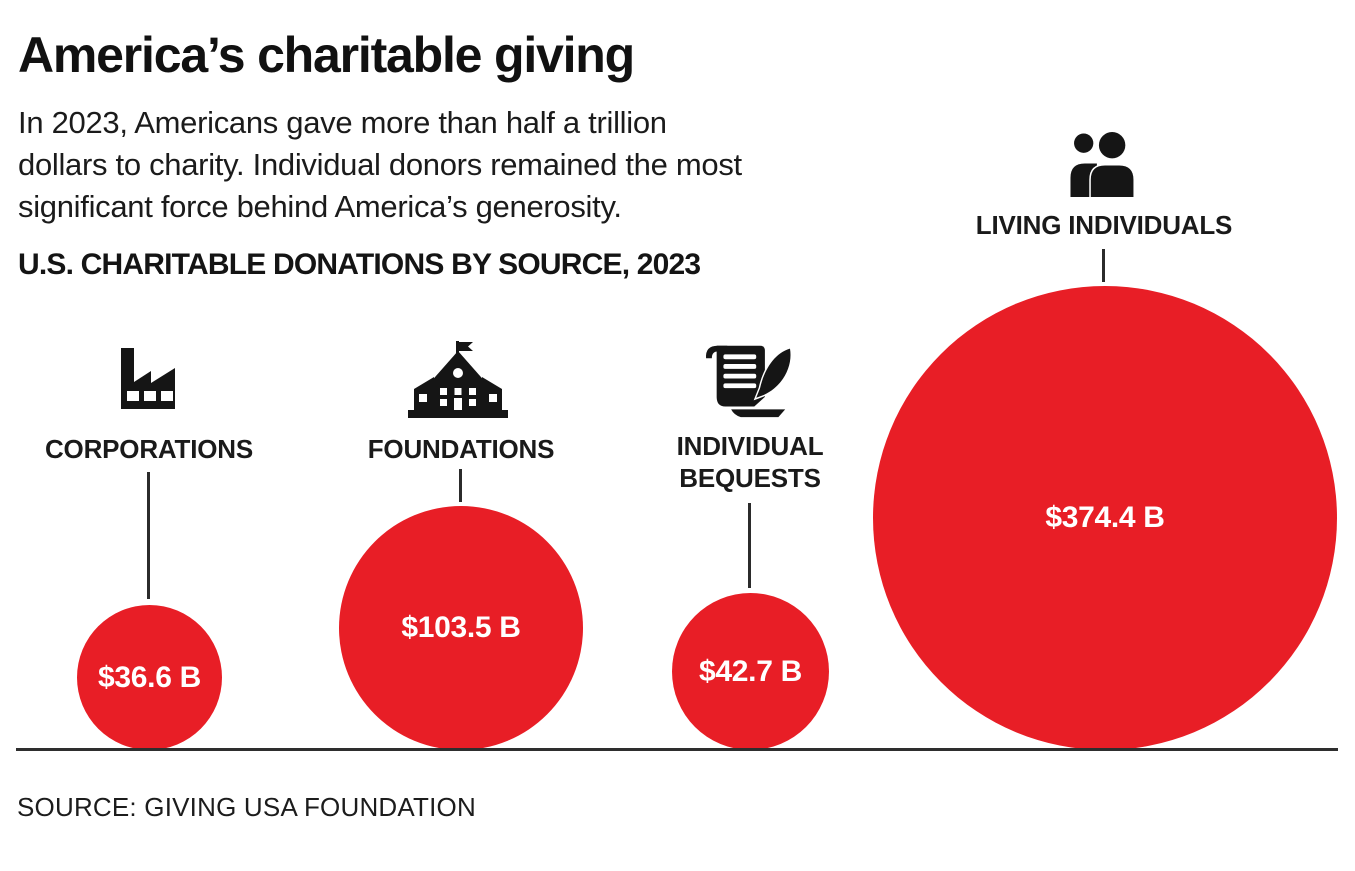 The height and width of the screenshot is (871, 1355). What do you see at coordinates (750, 462) in the screenshot?
I see `category-label-individual-bequests: INDIVIDUAL BEQUESTS` at bounding box center [750, 462].